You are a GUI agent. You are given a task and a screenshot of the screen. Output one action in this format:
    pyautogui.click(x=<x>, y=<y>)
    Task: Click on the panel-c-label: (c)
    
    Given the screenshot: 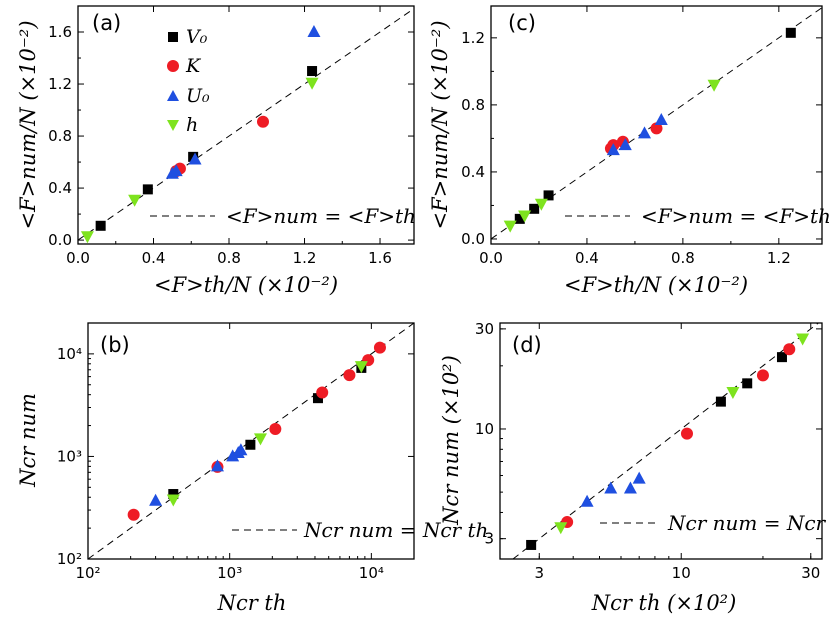 What is the action you would take?
    pyautogui.click(x=522, y=23)
    